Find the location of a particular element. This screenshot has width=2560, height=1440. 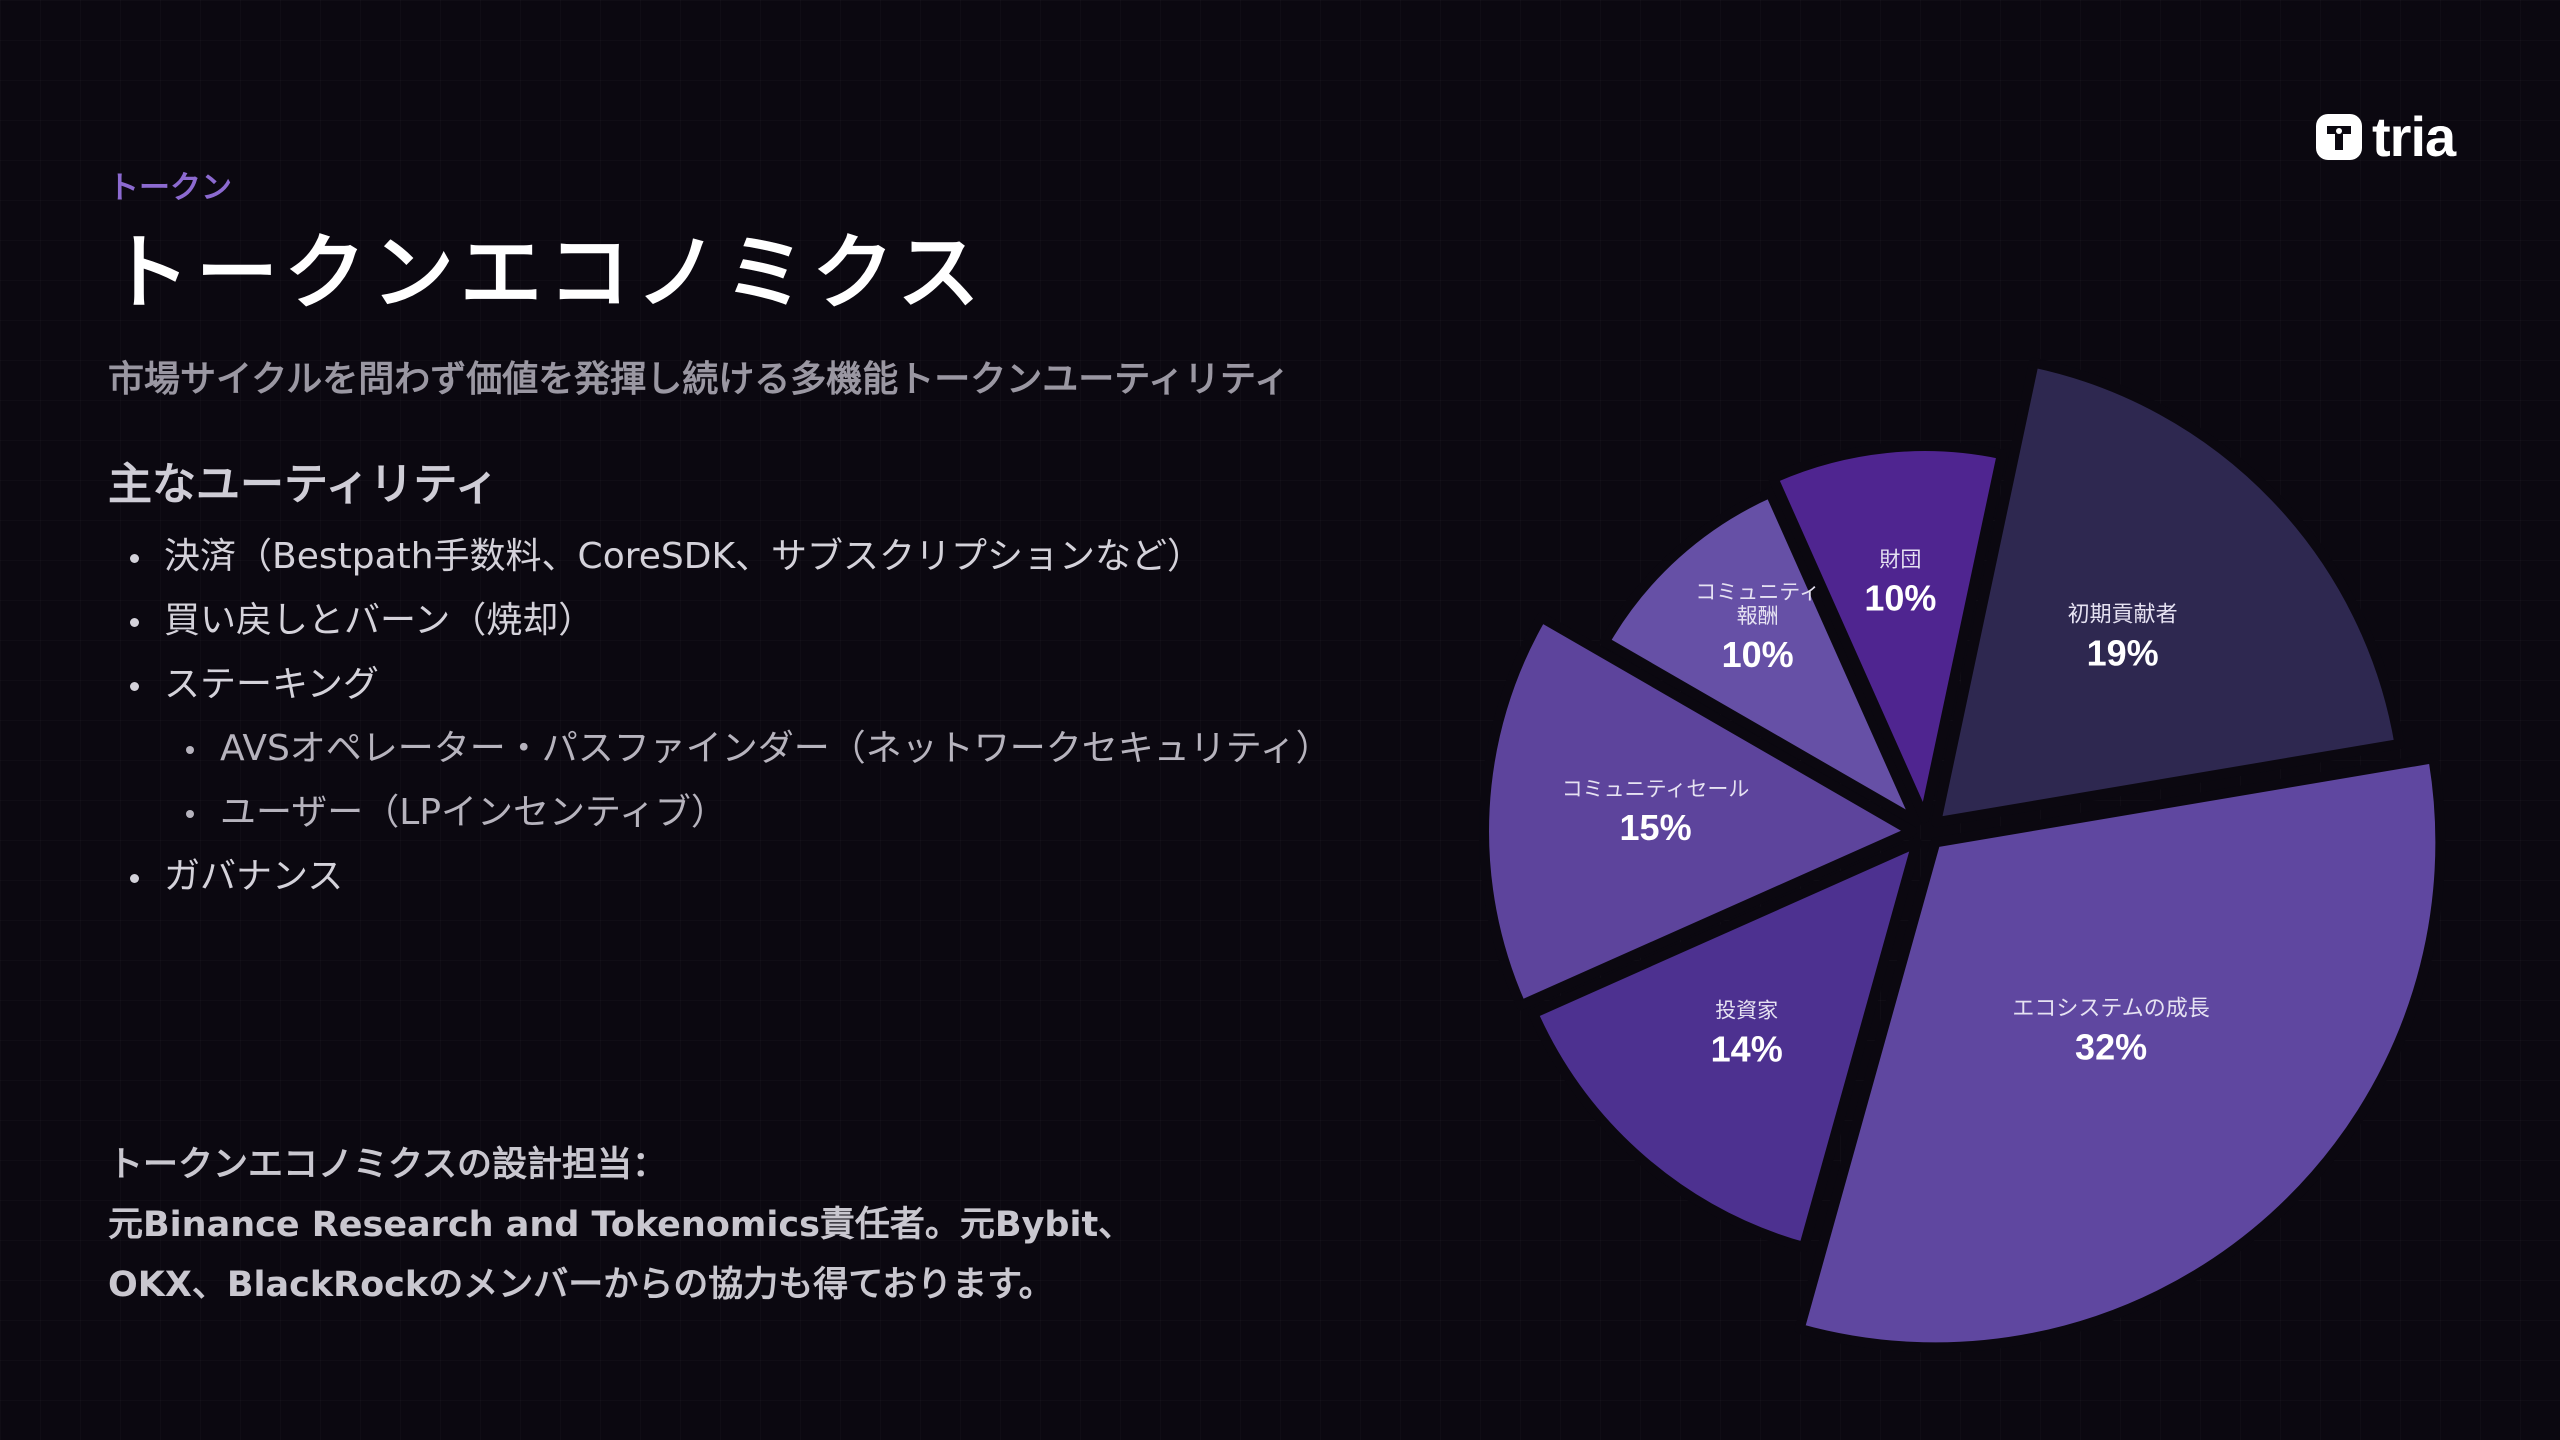

pie-label-2: エコシステムの成長 32% is located at coordinates (2110, 1032).